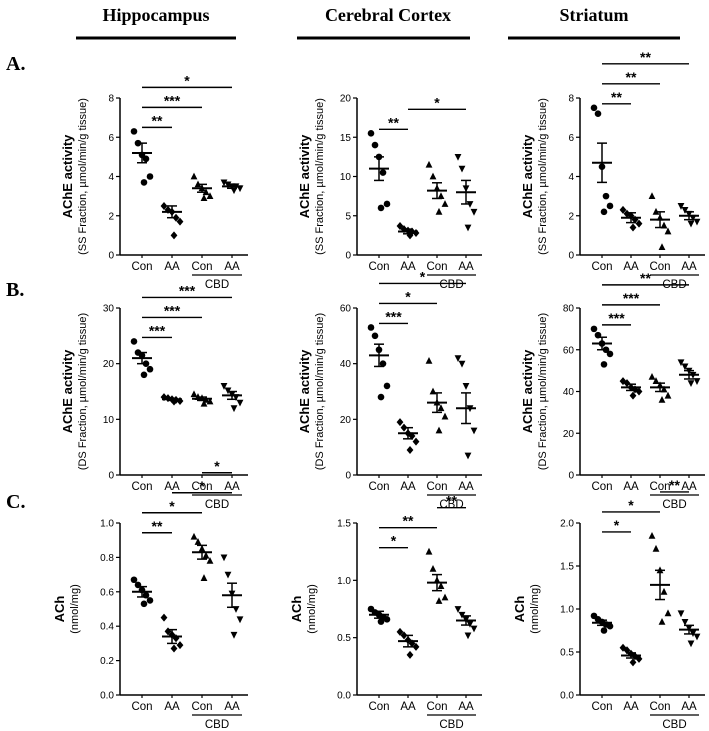  What do you see at coordinates (187, 290) in the screenshot?
I see `significance-label: ***` at bounding box center [187, 290].